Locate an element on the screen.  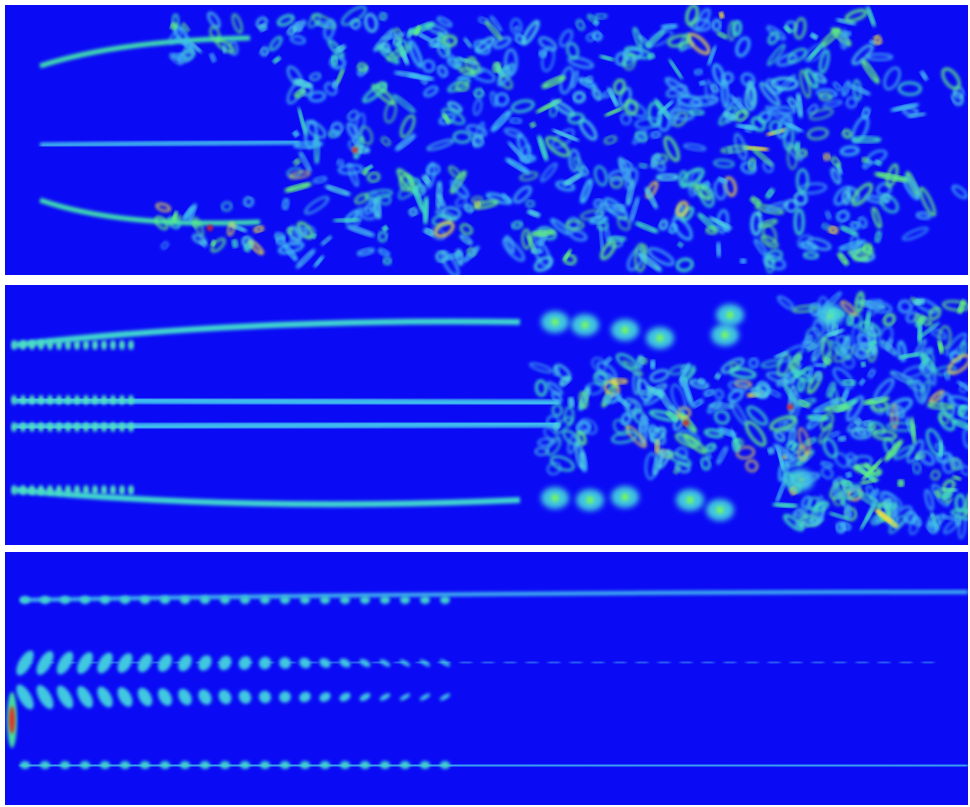
jet is located at coordinates (170, 143).